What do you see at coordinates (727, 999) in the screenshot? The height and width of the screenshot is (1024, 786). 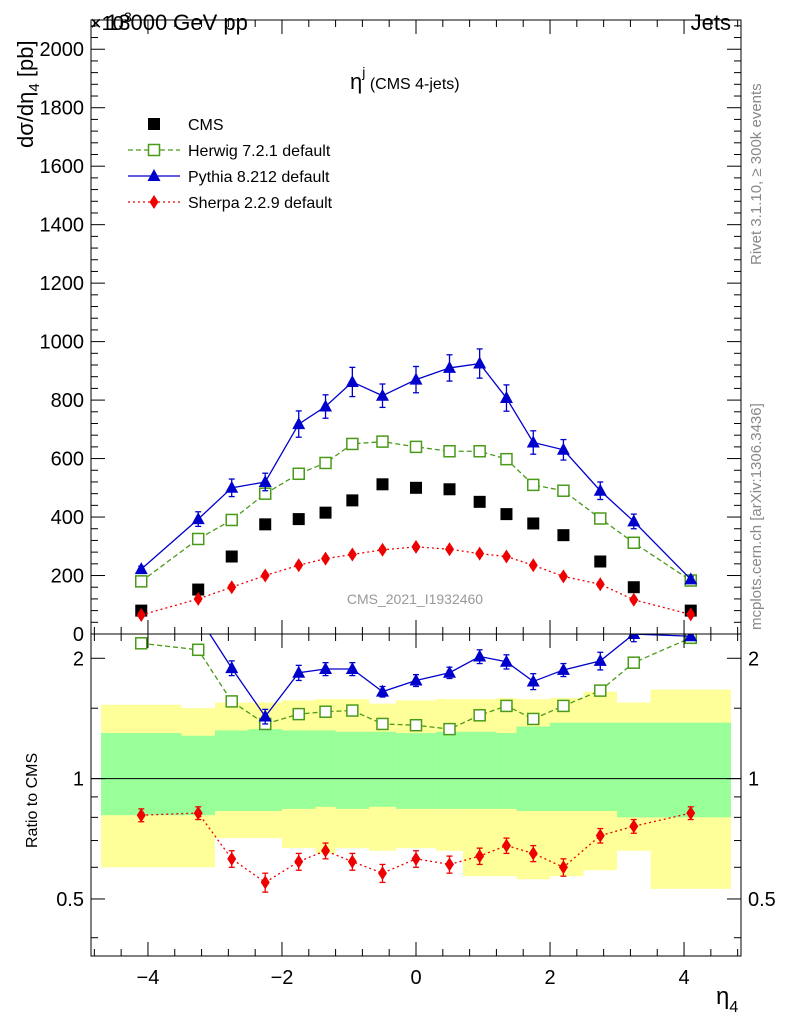 I see `xlabel: η4` at bounding box center [727, 999].